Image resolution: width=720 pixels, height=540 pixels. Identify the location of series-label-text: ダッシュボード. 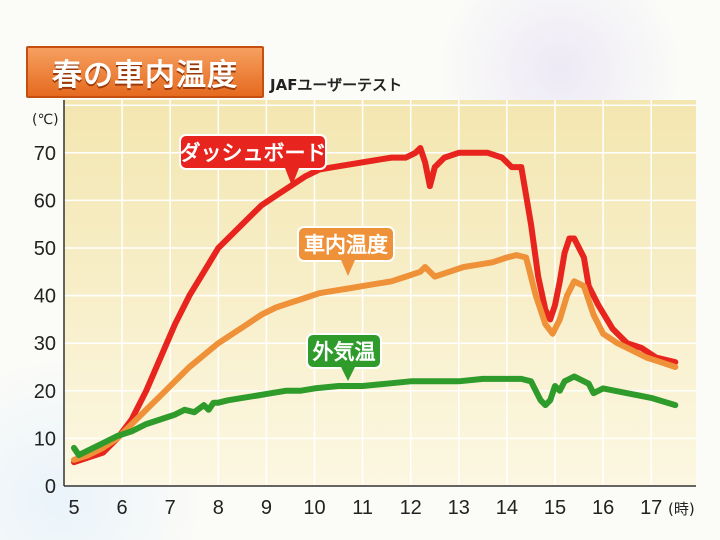
(253, 153).